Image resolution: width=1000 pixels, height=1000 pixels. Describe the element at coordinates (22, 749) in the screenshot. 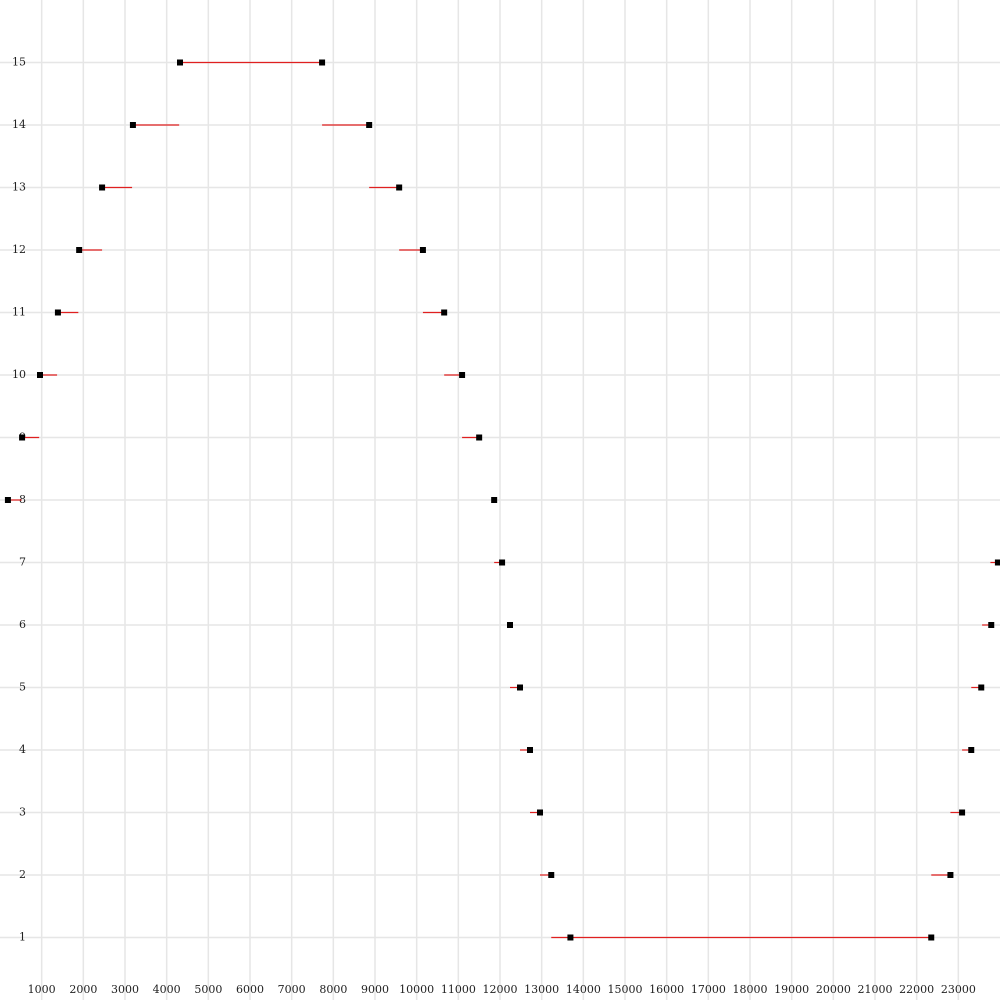

I see `y-tick-label: 4` at that location.